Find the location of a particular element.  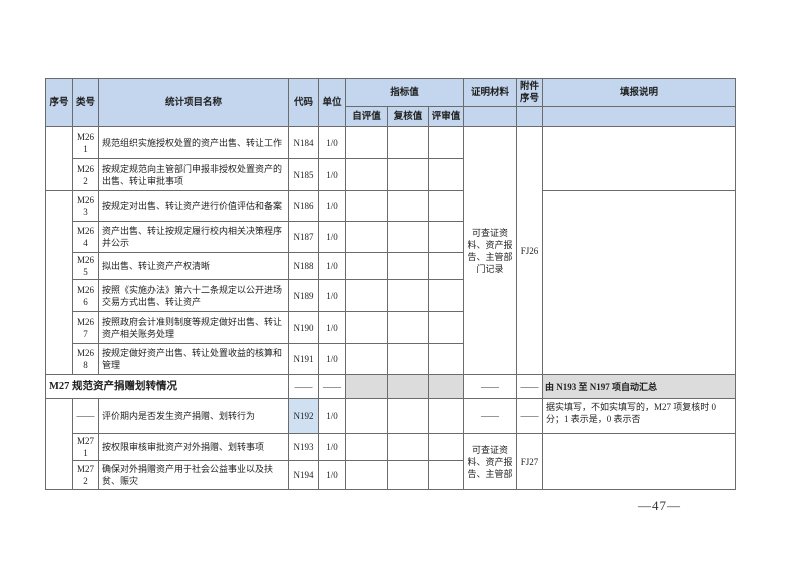

class-cell: M271 is located at coordinates (85, 447).